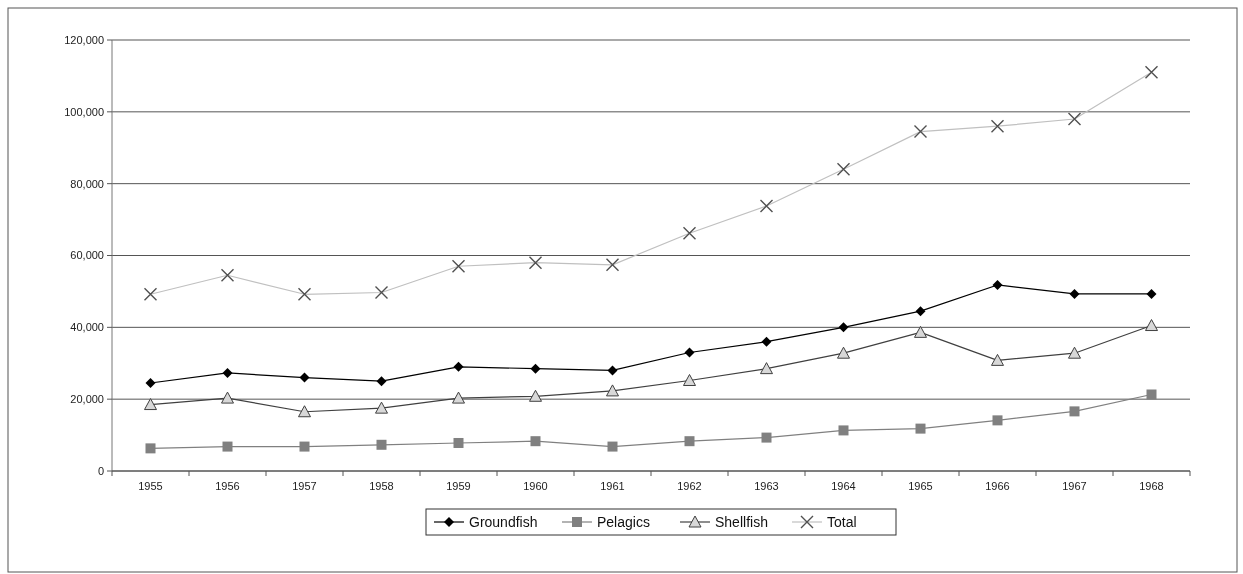  Describe the element at coordinates (458, 486) in the screenshot. I see `x-tick-label: 1959` at that location.